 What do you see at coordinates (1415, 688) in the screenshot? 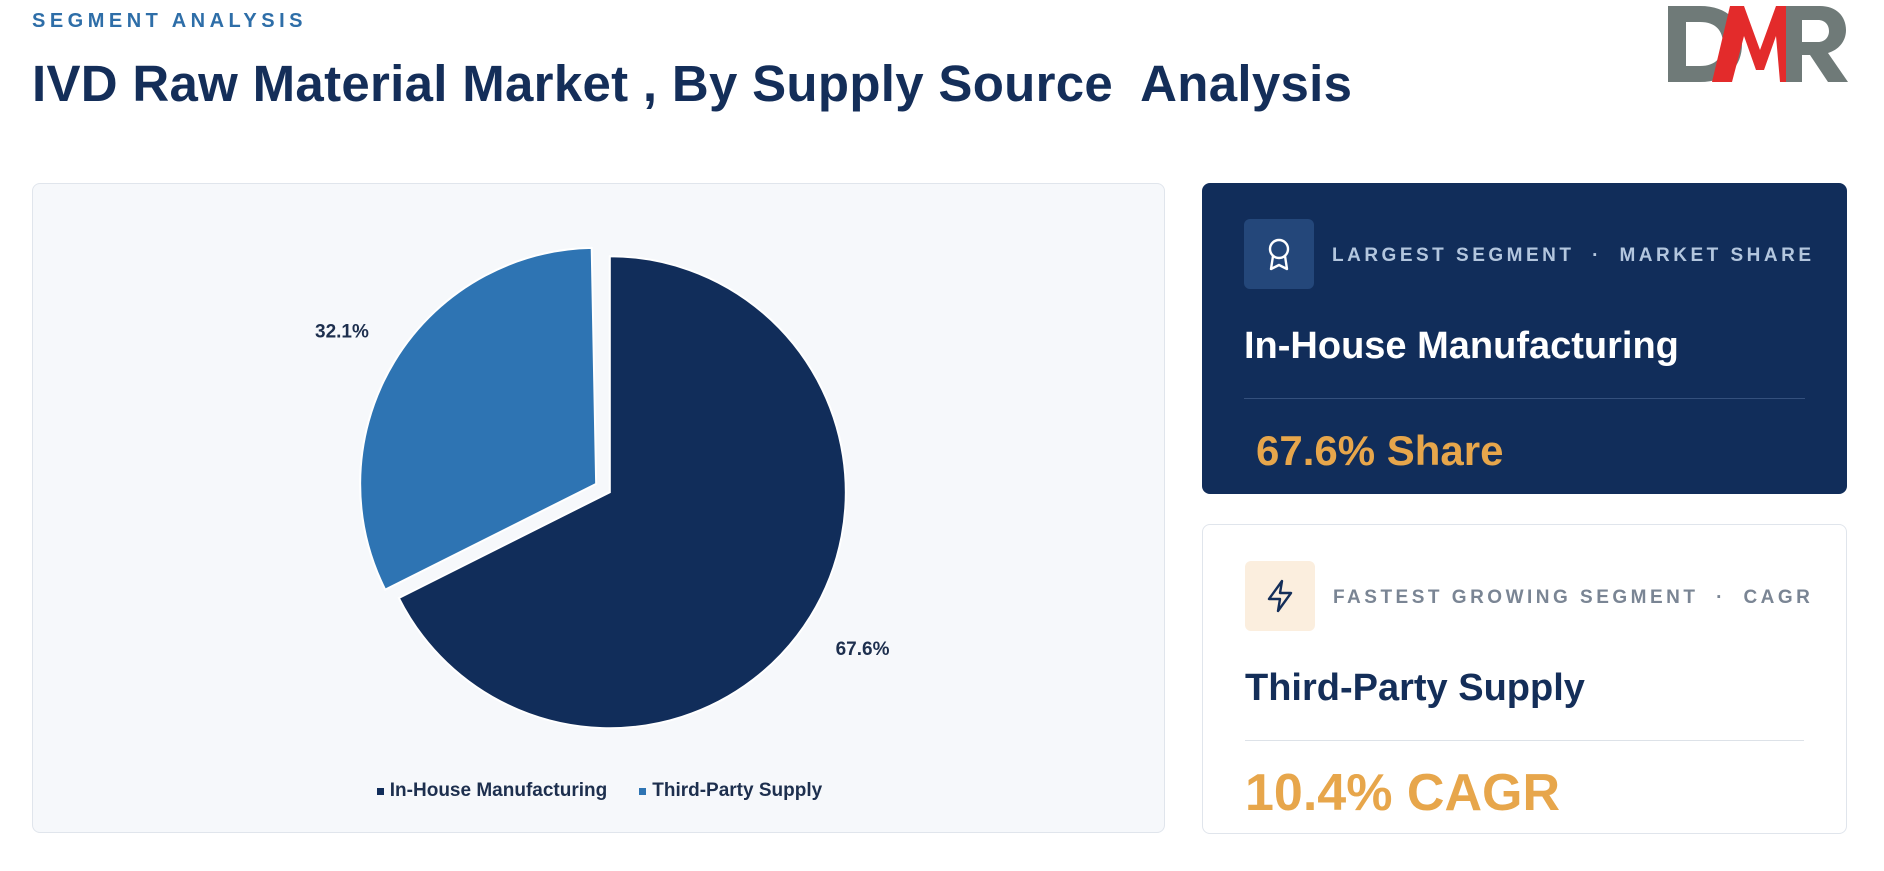
I see `fastest-segment-name: Third-Party Supply` at bounding box center [1415, 688].